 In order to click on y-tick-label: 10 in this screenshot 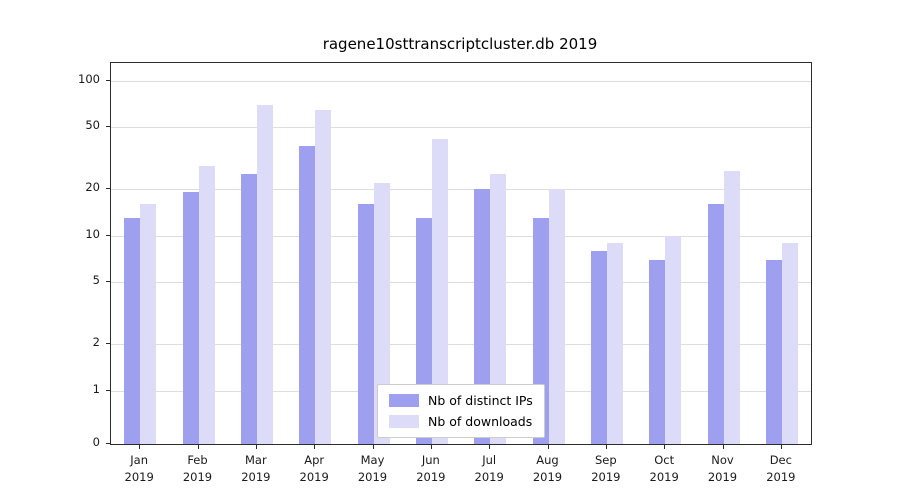, I will do `click(92, 233)`.